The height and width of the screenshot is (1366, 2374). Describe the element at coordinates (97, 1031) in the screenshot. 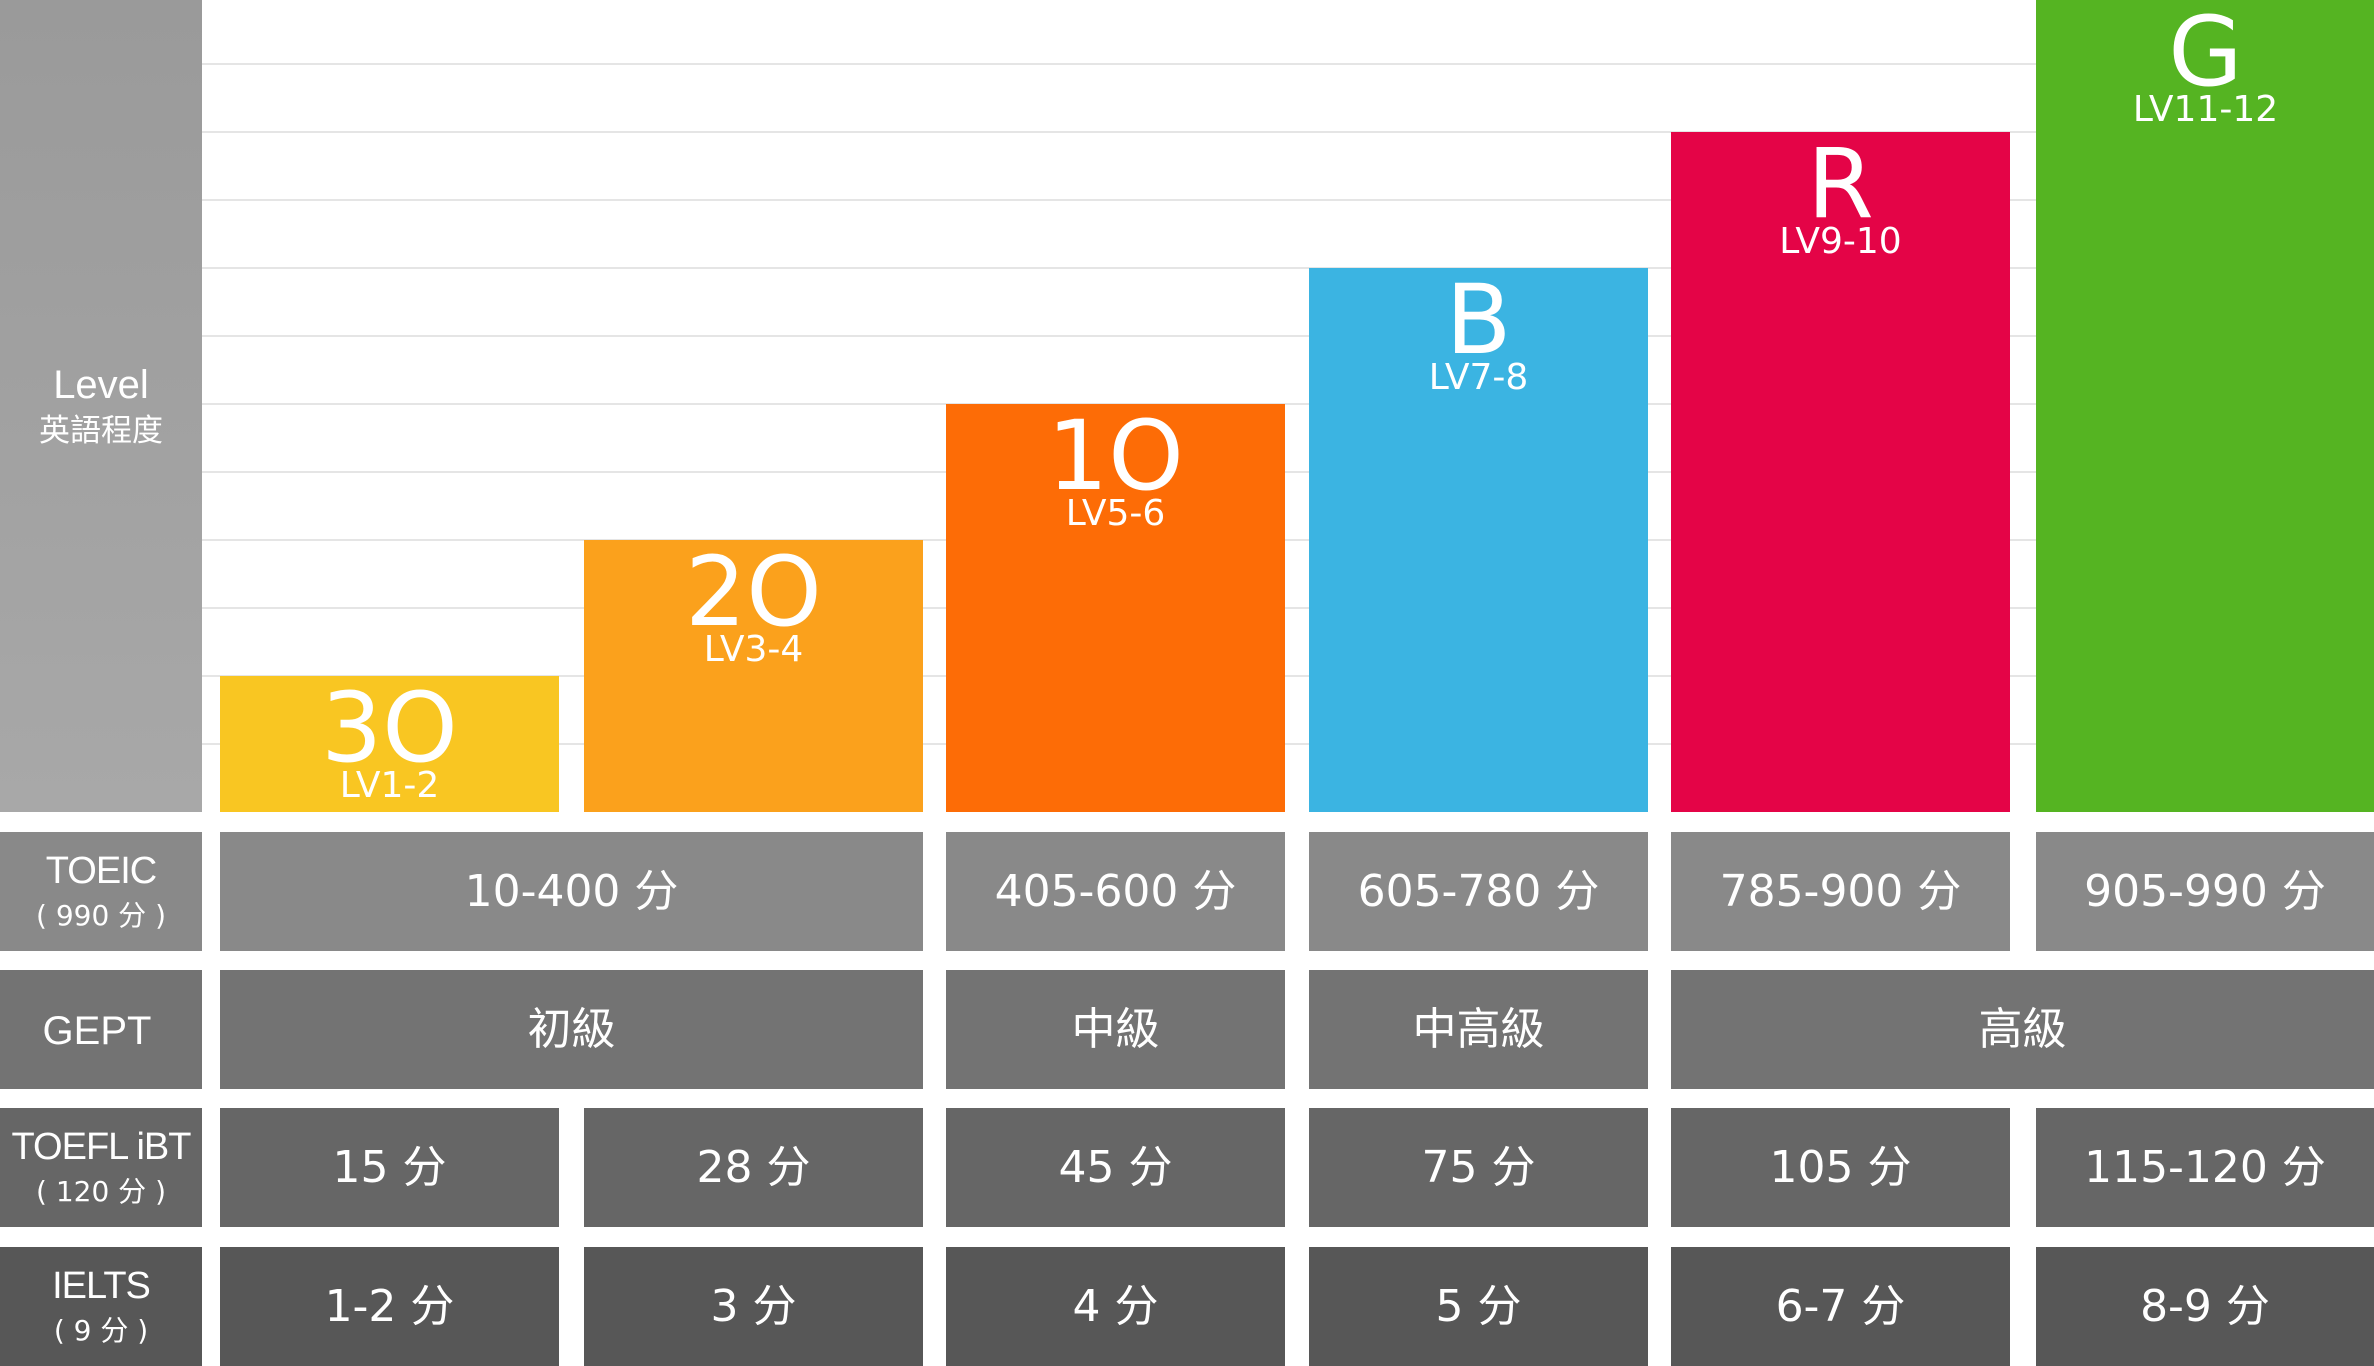

I see `row-header-label: GEPT` at that location.